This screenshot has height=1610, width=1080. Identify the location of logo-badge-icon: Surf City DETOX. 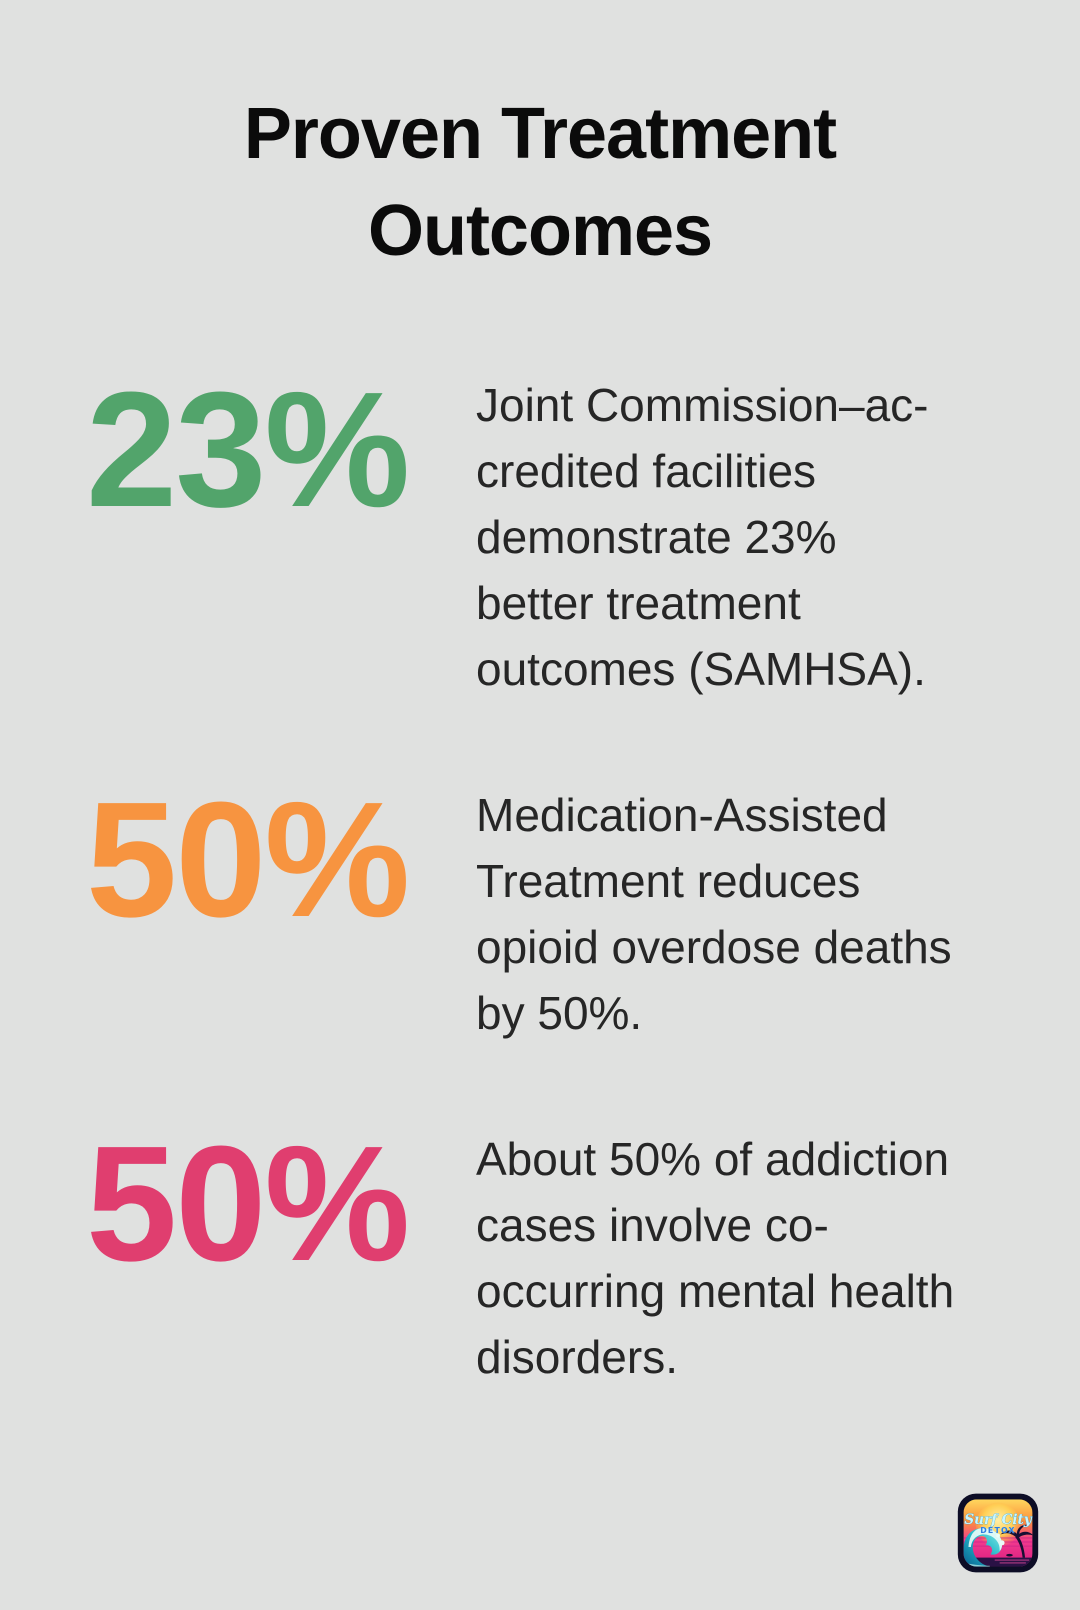
(998, 1533).